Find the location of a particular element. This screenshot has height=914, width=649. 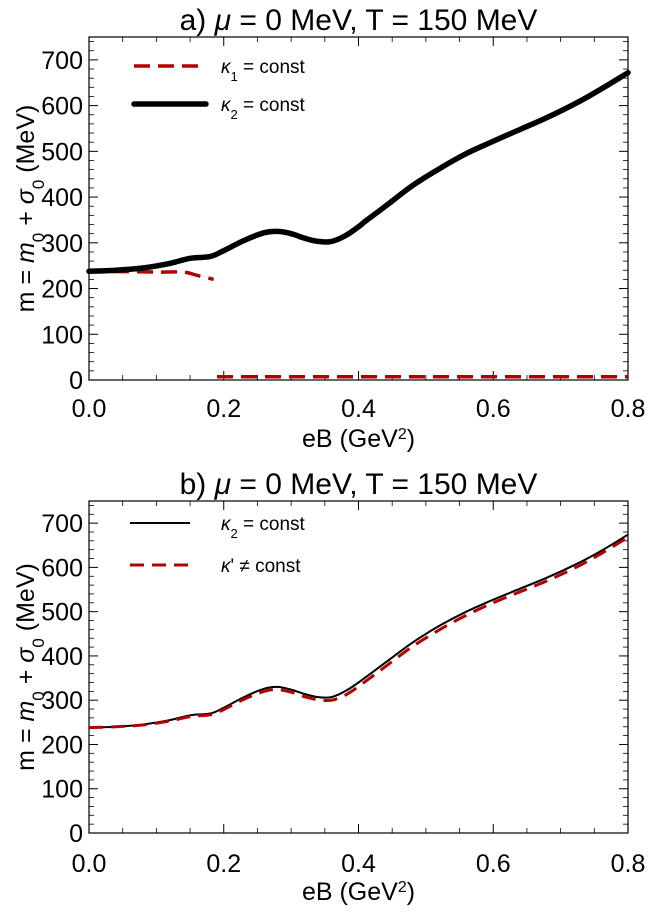

legend-label-1: κ1 = const is located at coordinates (263, 70).